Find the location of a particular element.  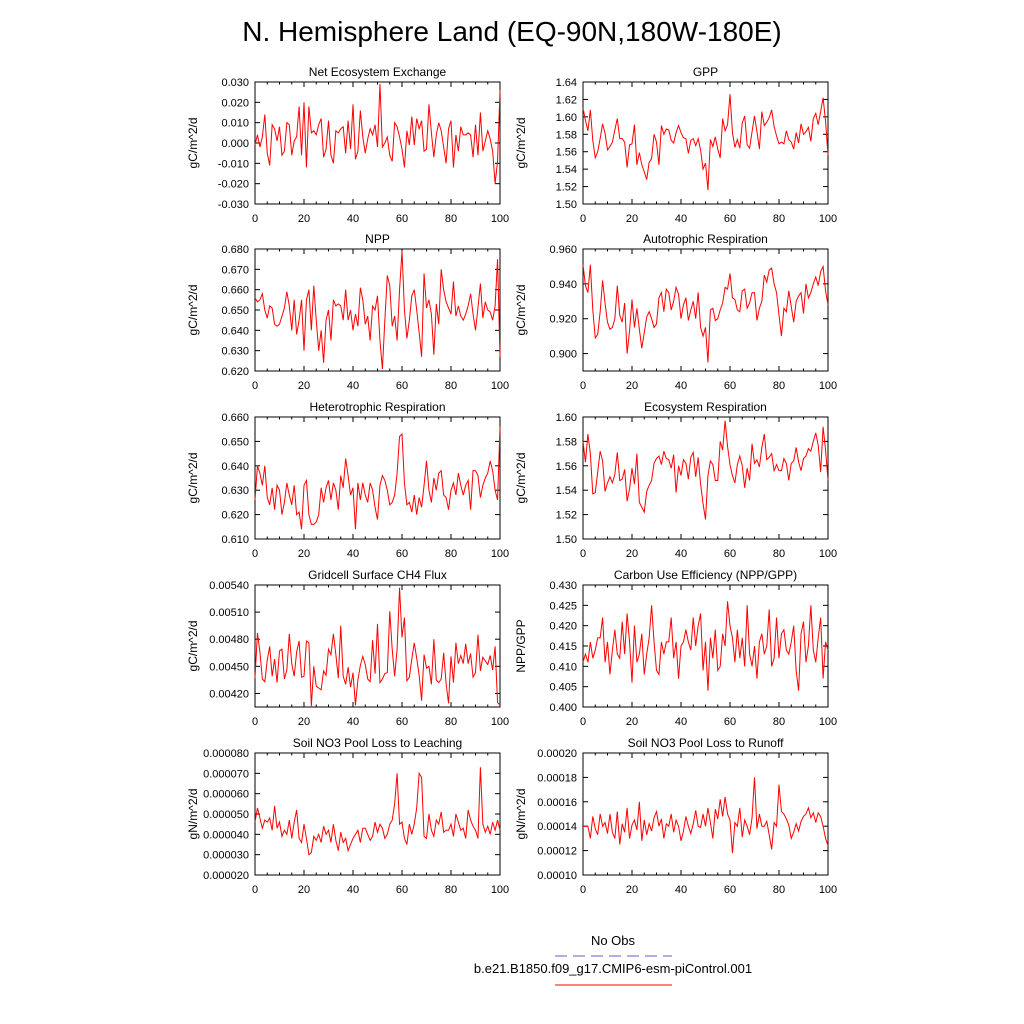

y-tick-label: 0.030 is located at coordinates (235, 83).